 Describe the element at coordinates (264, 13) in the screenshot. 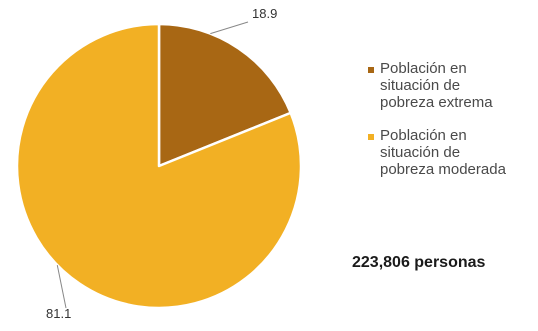

I see `data-label-extreme-poverty: 18.9` at that location.